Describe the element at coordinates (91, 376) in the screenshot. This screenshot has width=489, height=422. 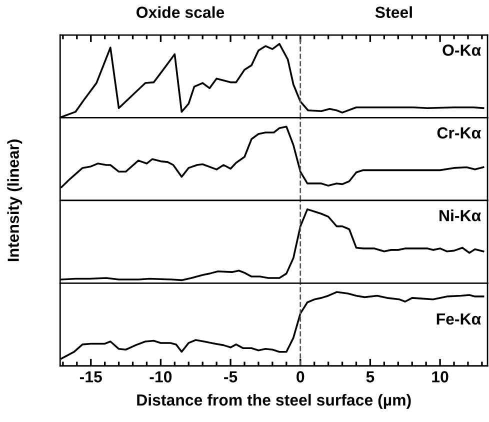
I see `x-tick-label: -15` at that location.